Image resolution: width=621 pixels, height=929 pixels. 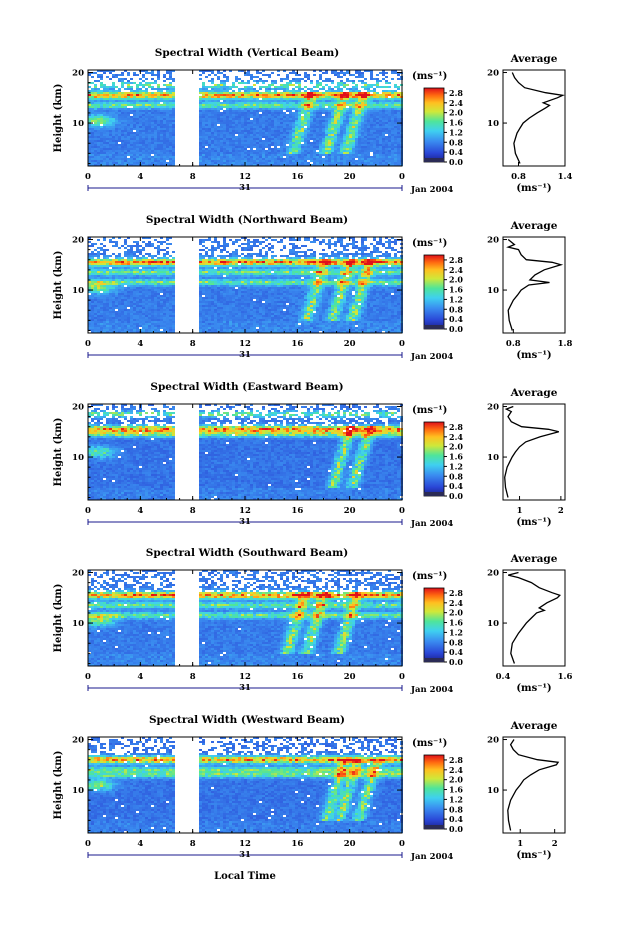 What do you see at coordinates (247, 53) in the screenshot?
I see `heatmap-title: Spectral Width (Vertical Beam)` at bounding box center [247, 53].